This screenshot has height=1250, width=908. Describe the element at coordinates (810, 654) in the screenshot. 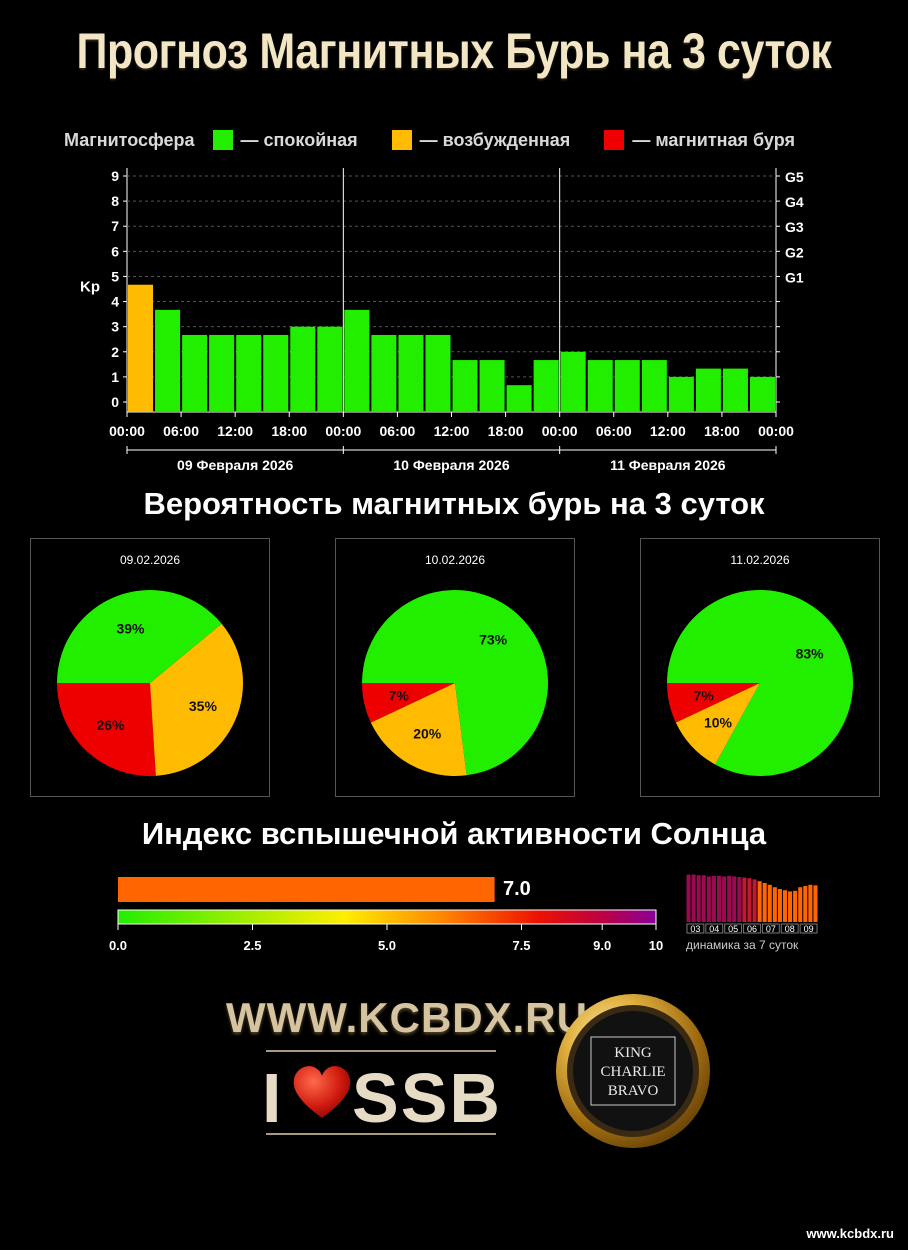

I see `pie-slice-label: 83%` at that location.